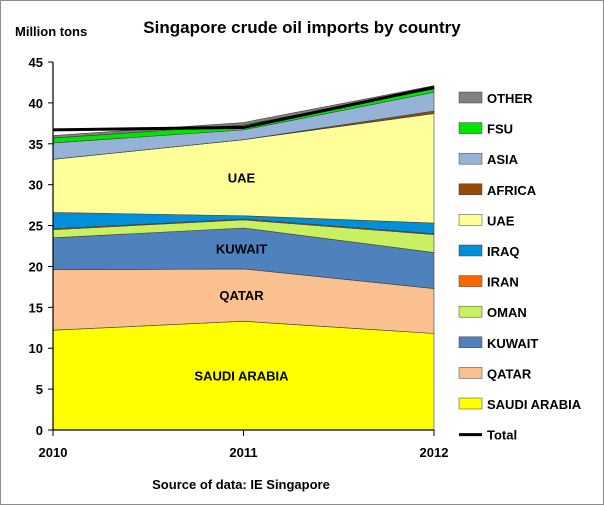  I want to click on area-label-qatar: QATAR, so click(241, 295).